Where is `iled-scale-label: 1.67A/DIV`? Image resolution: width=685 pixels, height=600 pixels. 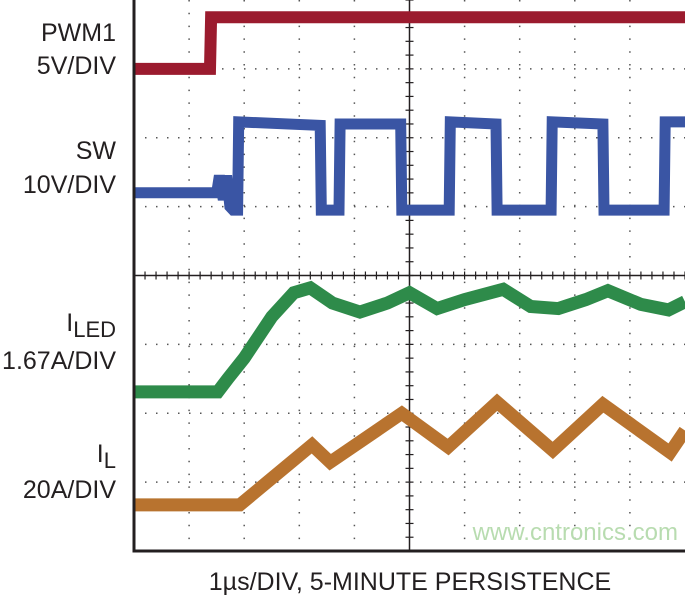 iled-scale-label: 1.67A/DIV is located at coordinates (59, 361).